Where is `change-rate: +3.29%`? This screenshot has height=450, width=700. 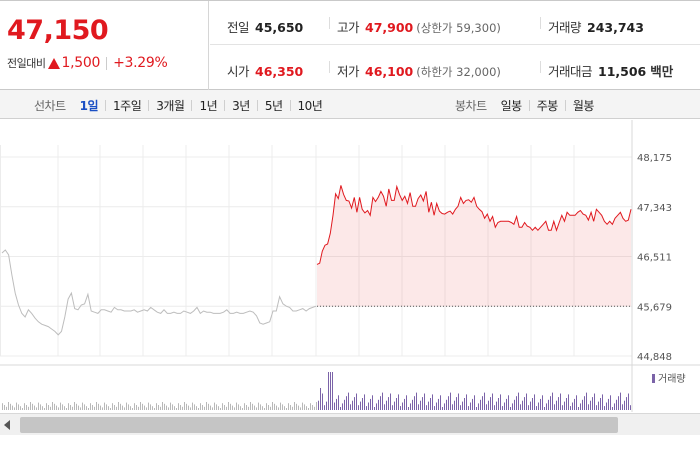
change-rate: +3.29% is located at coordinates (140, 63).